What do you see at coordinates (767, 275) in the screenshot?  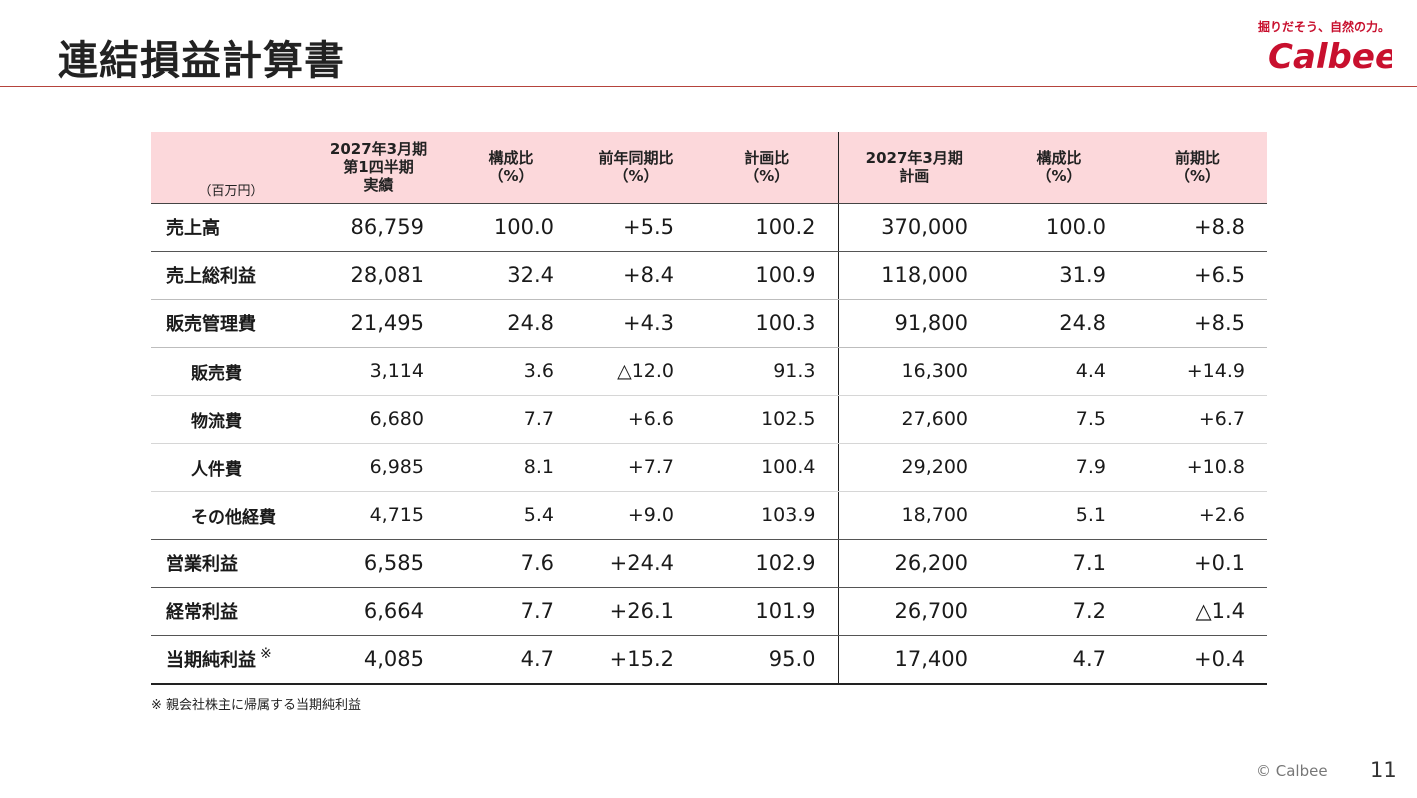 I see `cell-value: 100.9` at bounding box center [767, 275].